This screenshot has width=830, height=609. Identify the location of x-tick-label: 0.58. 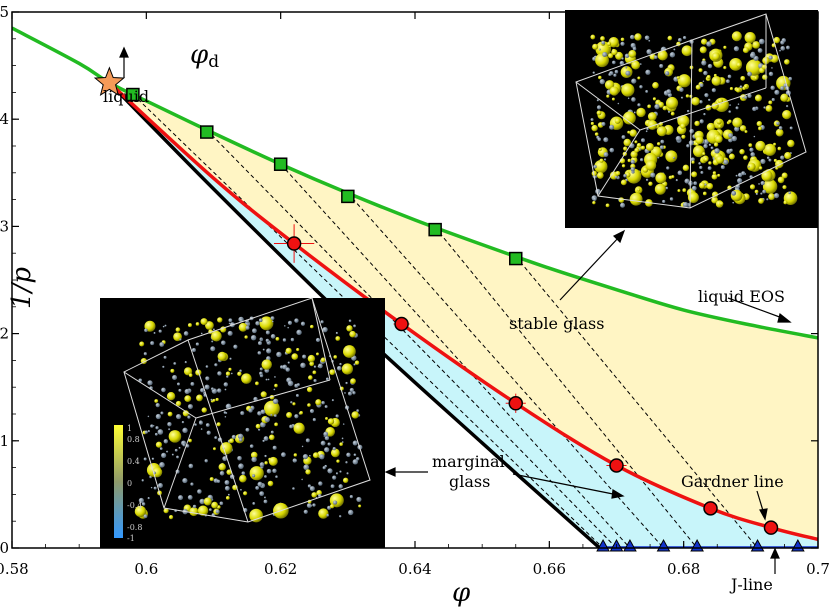
(14, 569).